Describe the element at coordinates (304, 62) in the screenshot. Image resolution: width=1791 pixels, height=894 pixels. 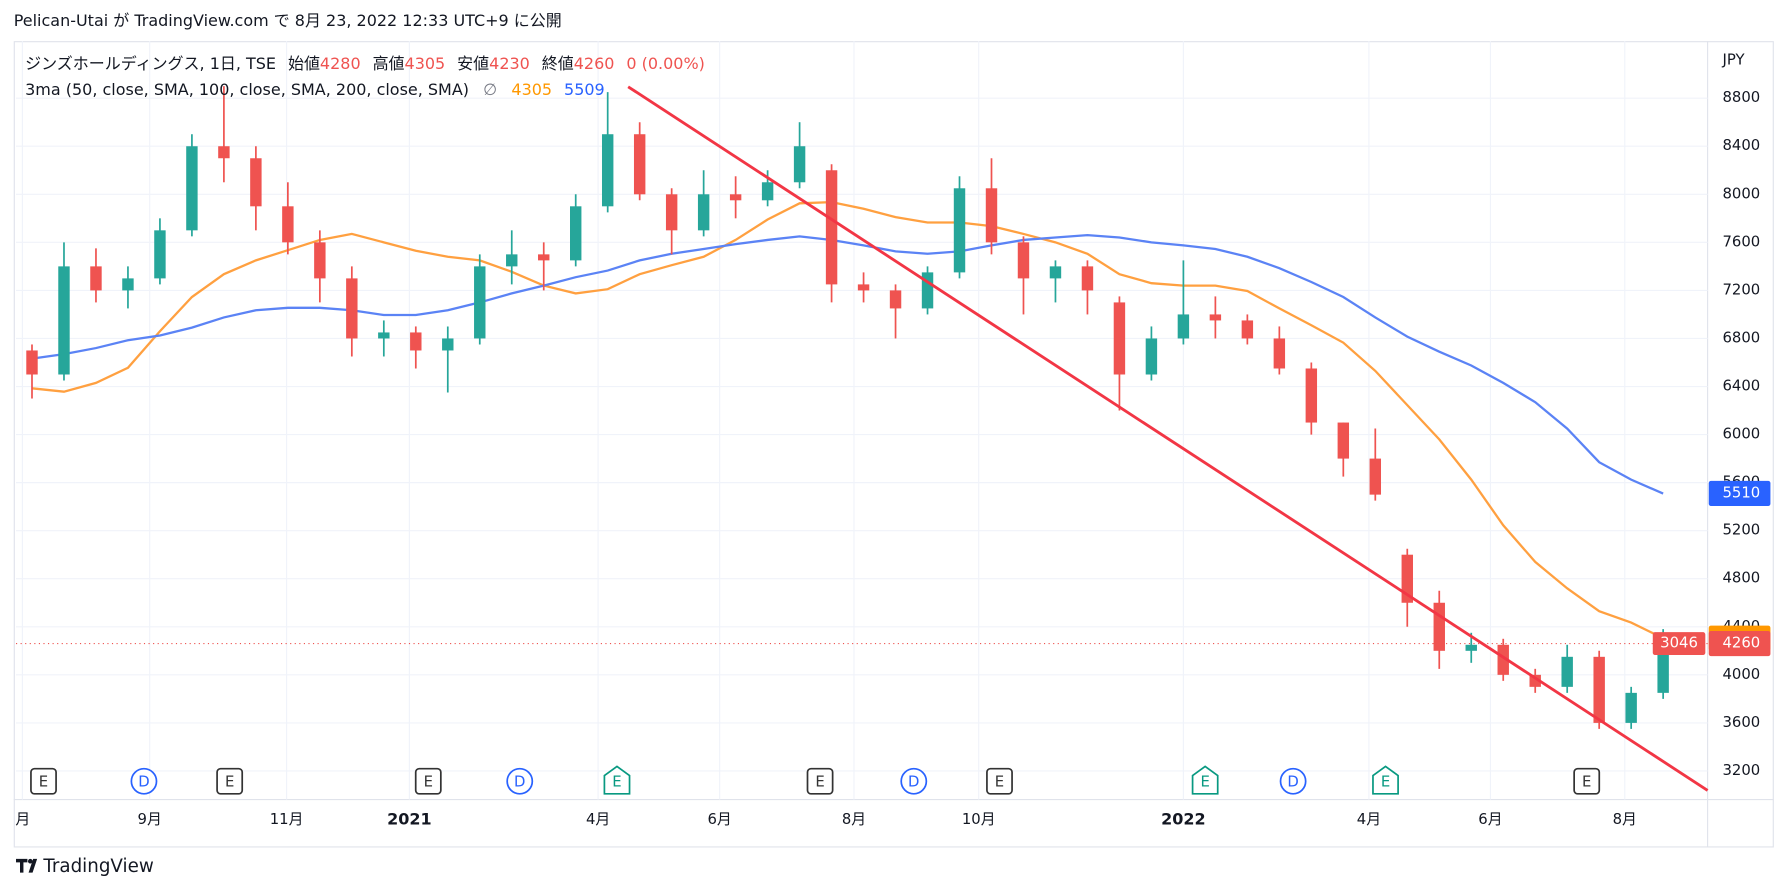
I see `open-label: 始値` at that location.